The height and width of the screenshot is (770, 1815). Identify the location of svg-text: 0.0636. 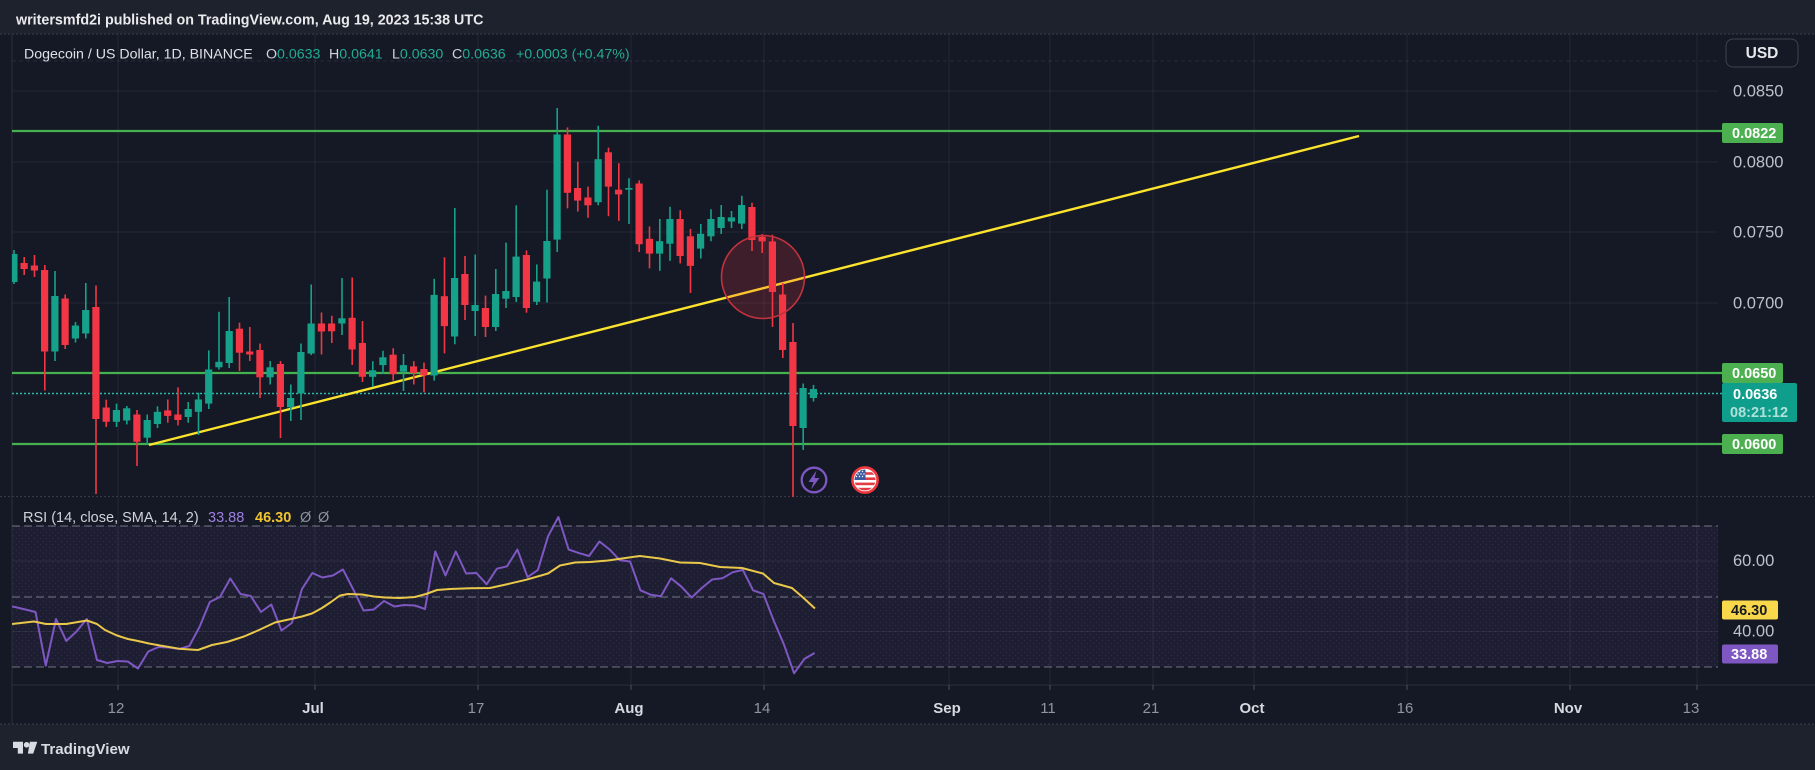
(1755, 395).